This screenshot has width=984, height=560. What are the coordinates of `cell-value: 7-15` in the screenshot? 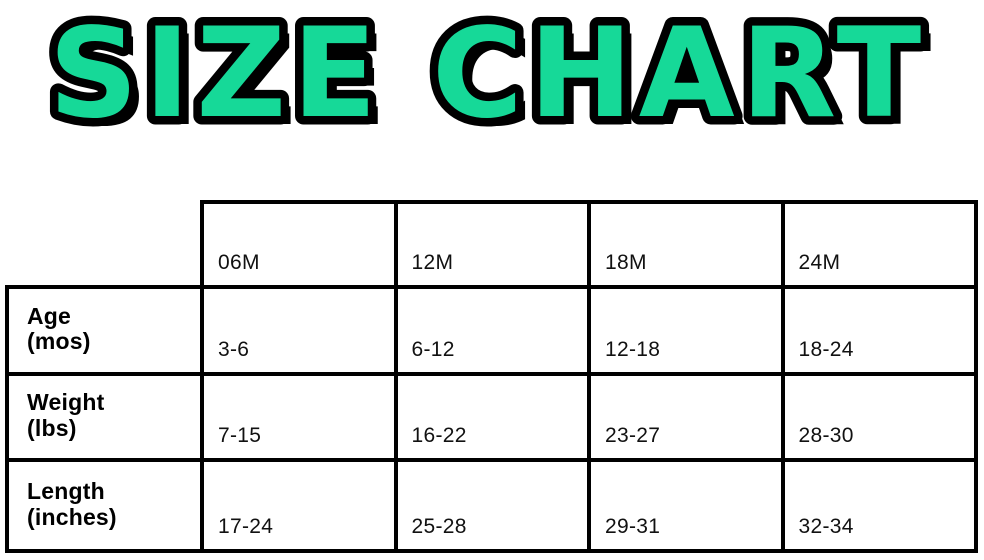 It's located at (240, 436).